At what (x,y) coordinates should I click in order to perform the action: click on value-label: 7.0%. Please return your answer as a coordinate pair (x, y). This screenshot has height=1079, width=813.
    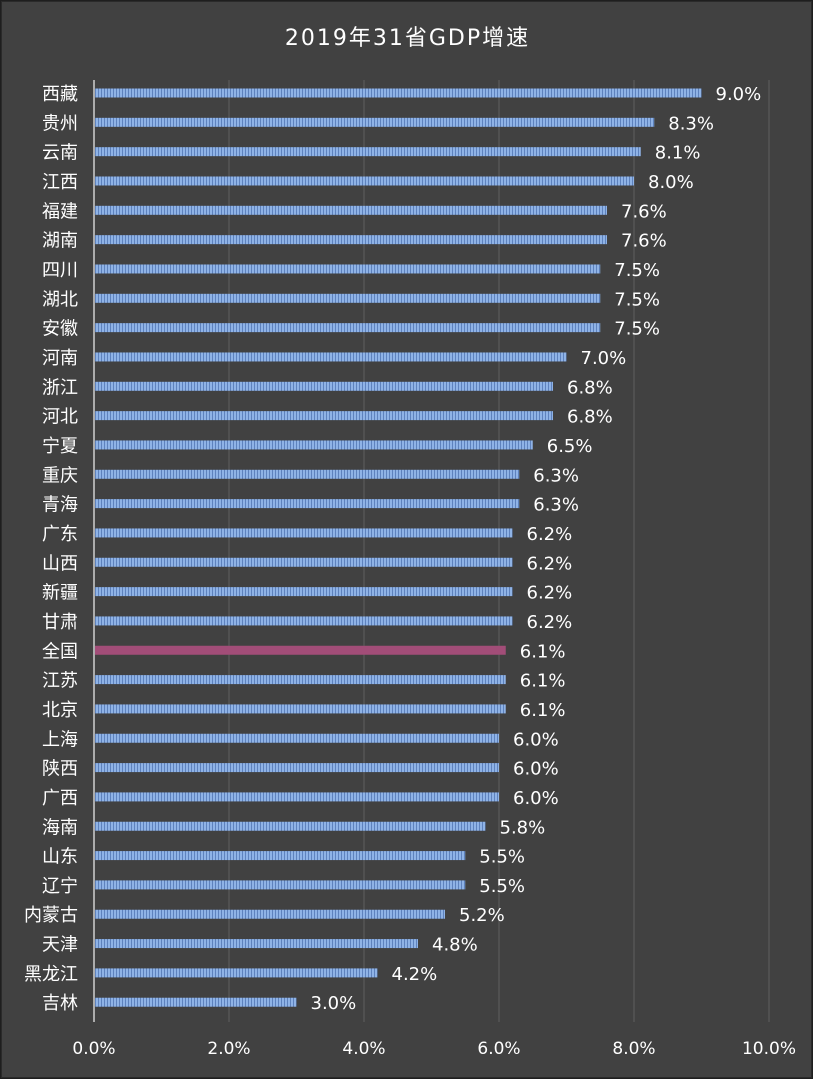
    Looking at the image, I should click on (604, 358).